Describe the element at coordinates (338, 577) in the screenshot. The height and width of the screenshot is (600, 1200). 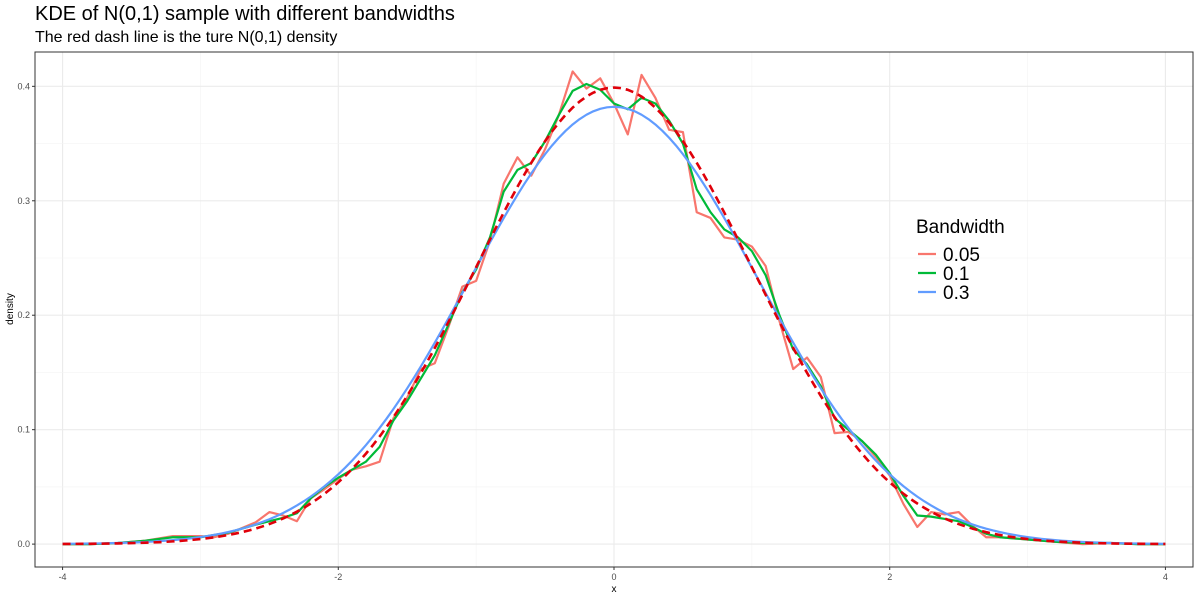
I see `x-tick-label: -2` at that location.